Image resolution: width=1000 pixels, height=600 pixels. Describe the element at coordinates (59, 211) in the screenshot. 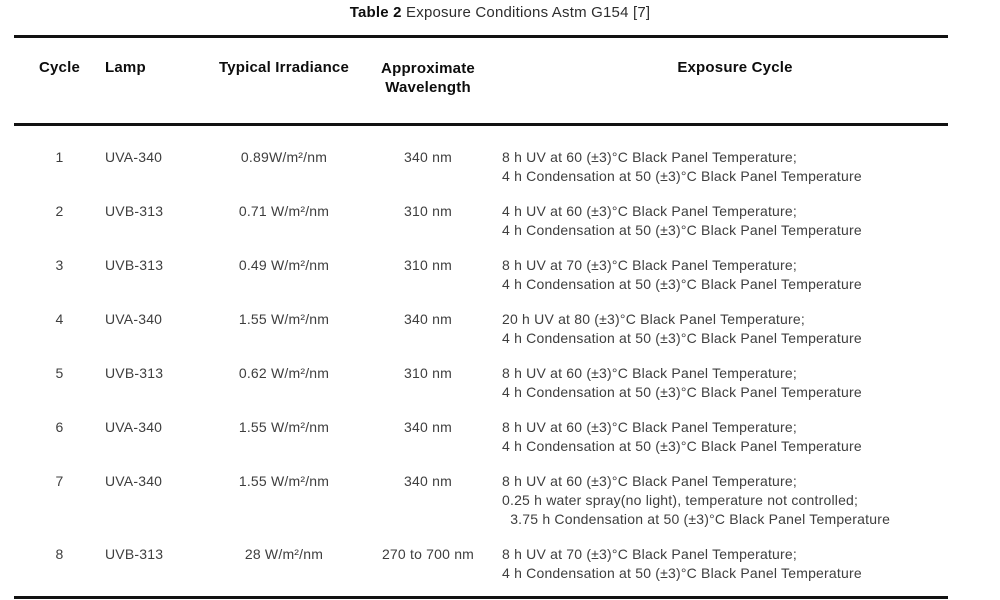

I see `cycle-cell: 2` at that location.